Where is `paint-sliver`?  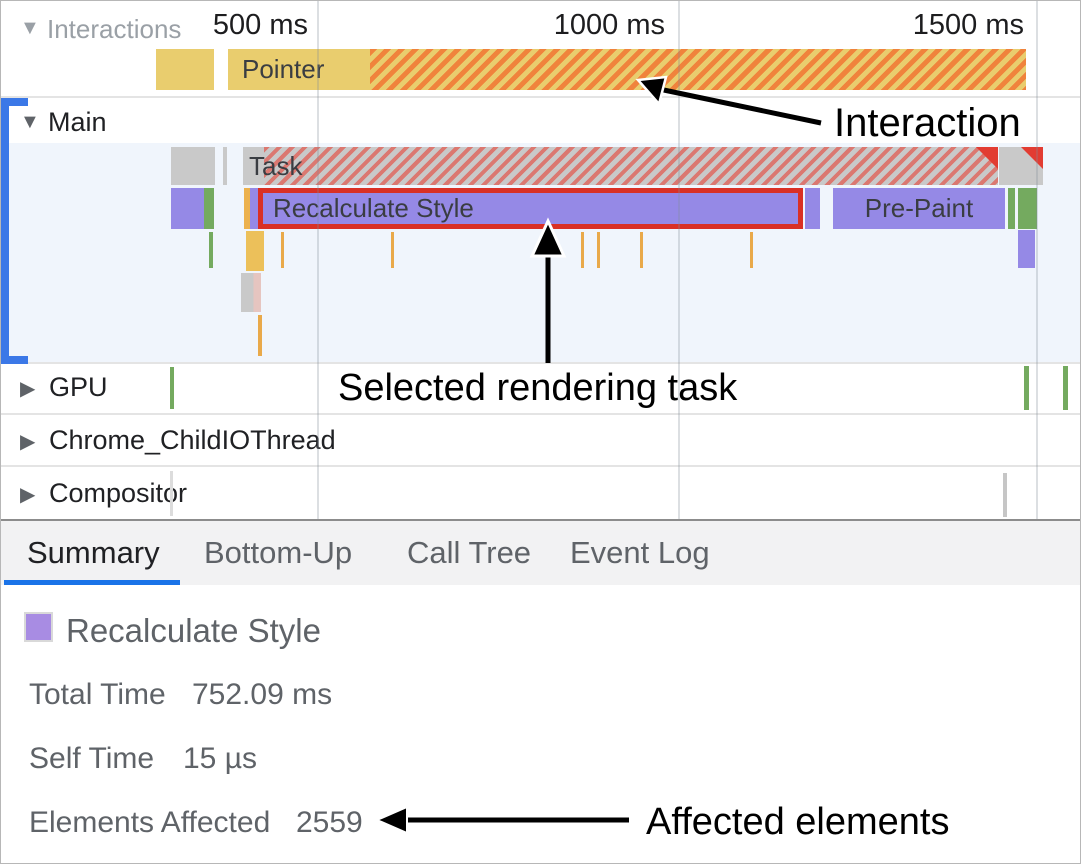
paint-sliver is located at coordinates (1011, 208).